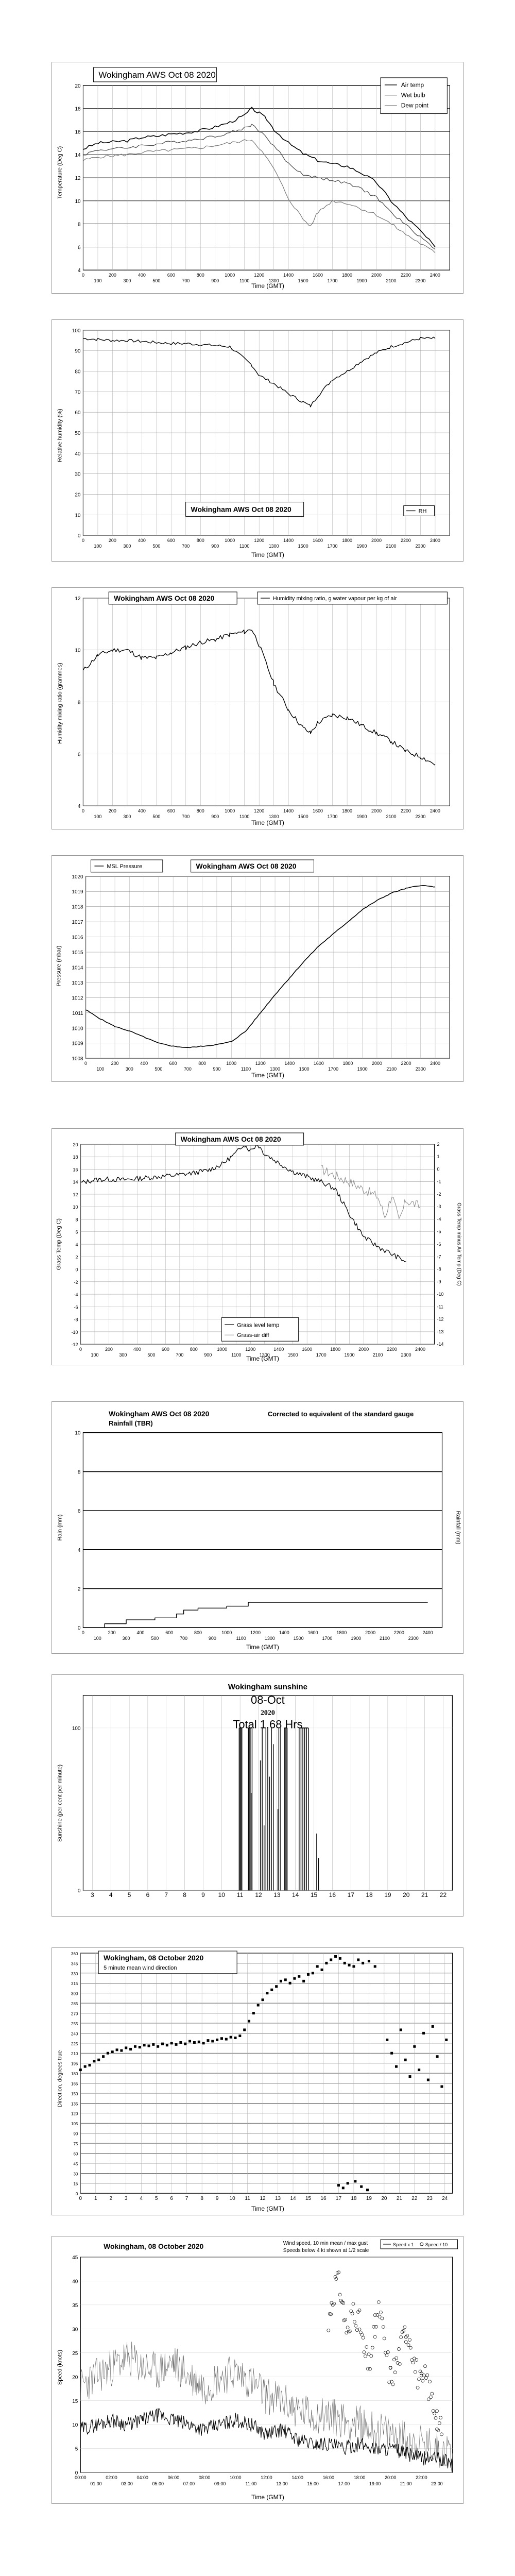  I want to click on x-tick-label: 19, so click(369, 2198).